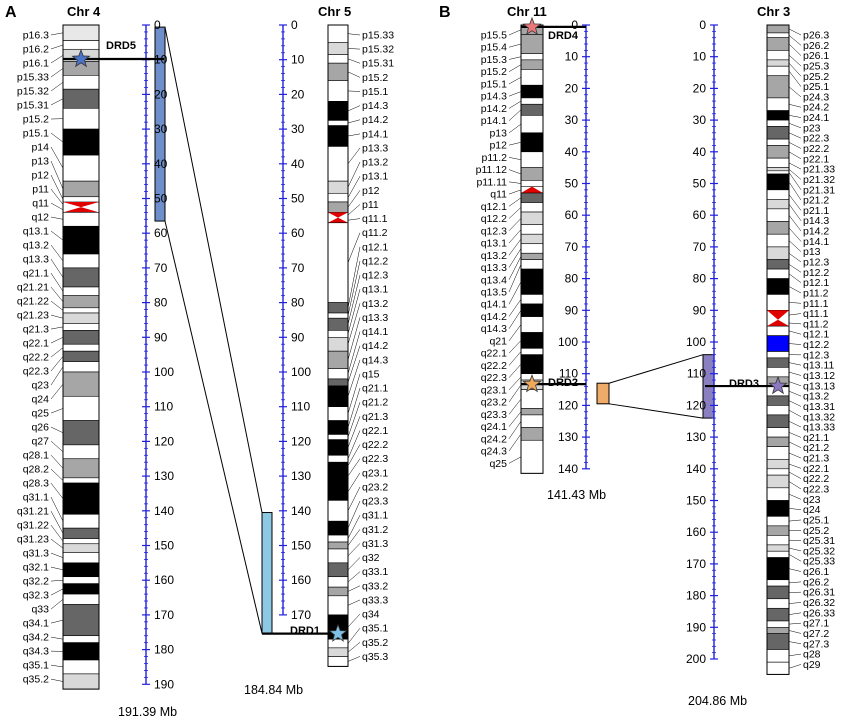 The width and height of the screenshot is (851, 723). Describe the element at coordinates (563, 36) in the screenshot. I see `drd4-label: DRD4` at that location.